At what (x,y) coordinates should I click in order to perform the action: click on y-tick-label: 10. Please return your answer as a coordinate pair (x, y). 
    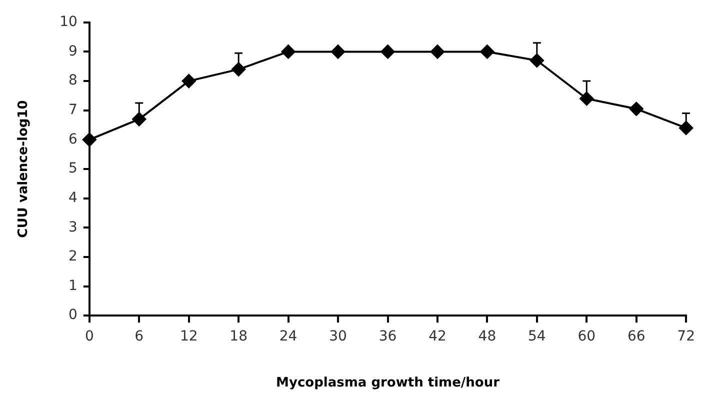
    Looking at the image, I should click on (69, 22).